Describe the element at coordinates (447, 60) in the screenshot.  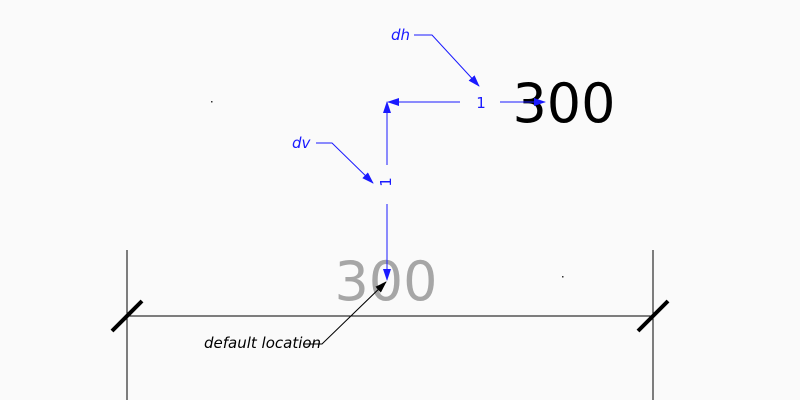
I see `dh-leader` at that location.